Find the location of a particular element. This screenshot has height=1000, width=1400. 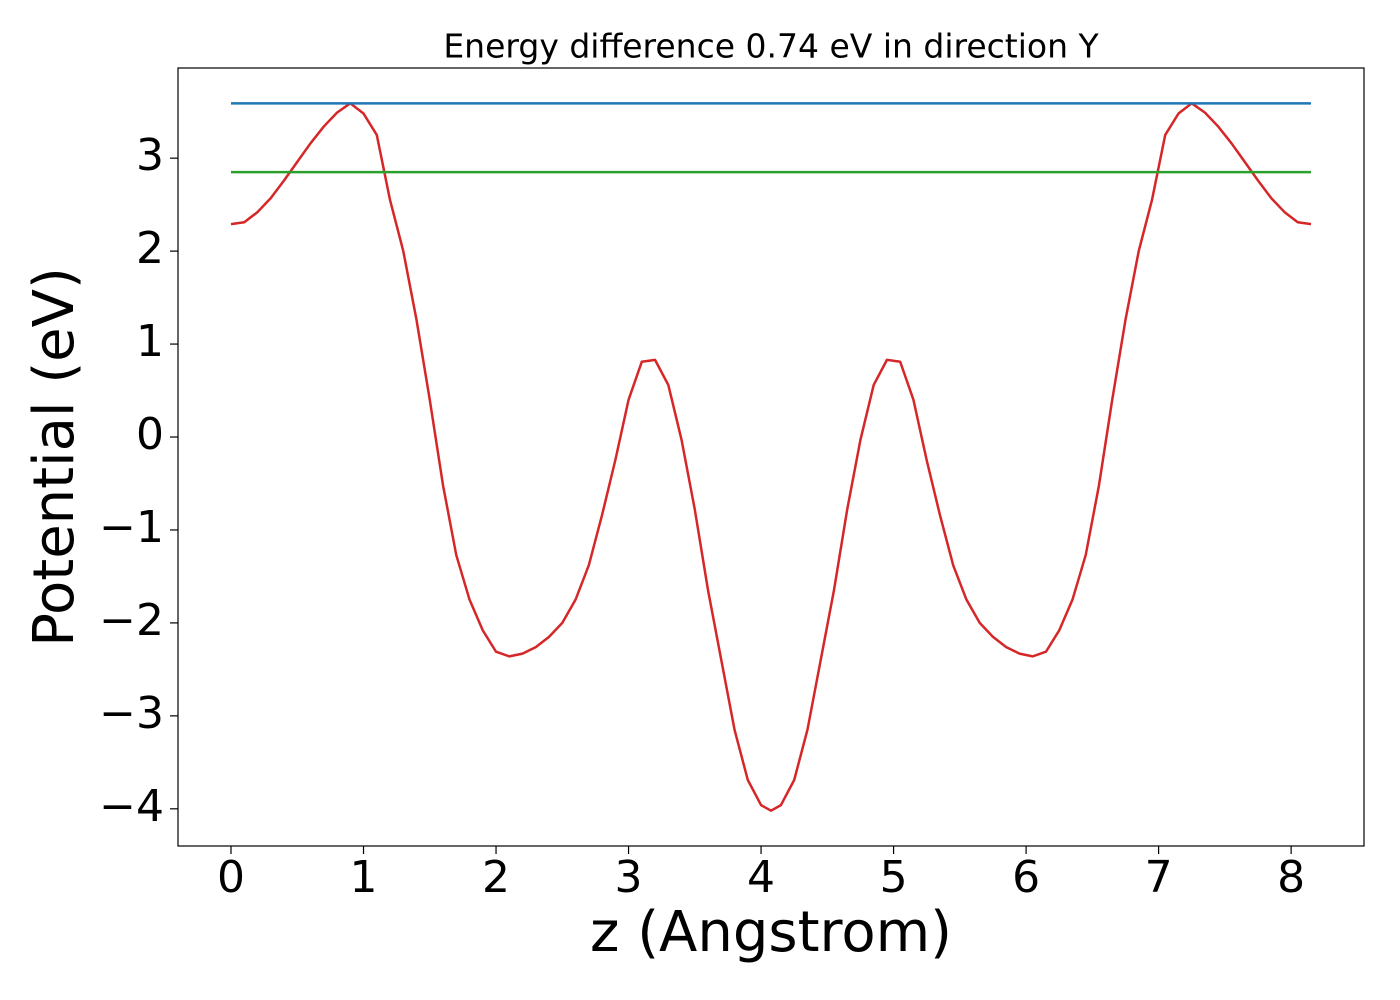

x-tick-label: 7 is located at coordinates (1159, 877).